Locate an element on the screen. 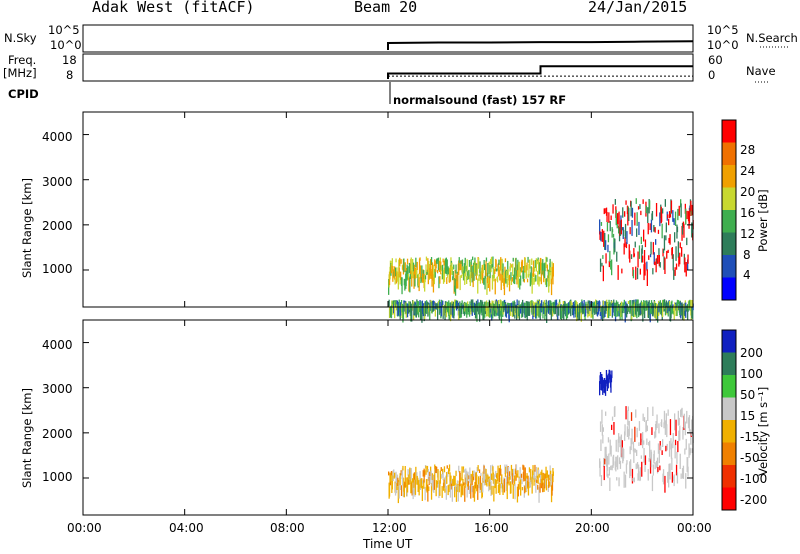 The width and height of the screenshot is (800, 554). power-cbar-tick-16: 16 is located at coordinates (748, 213).